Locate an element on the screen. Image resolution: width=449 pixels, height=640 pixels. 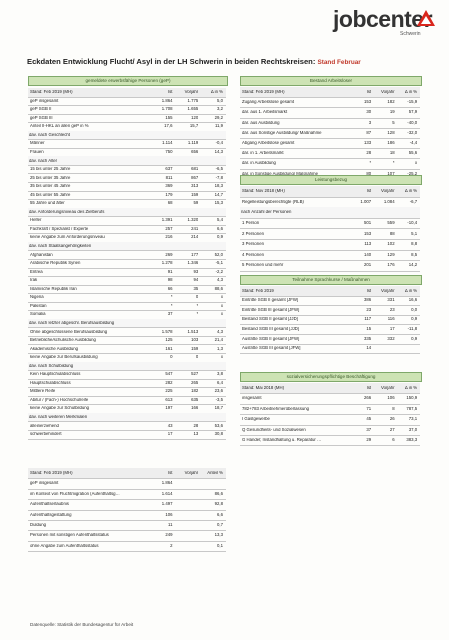
cell-value: 613 is located at coordinates (169, 399).